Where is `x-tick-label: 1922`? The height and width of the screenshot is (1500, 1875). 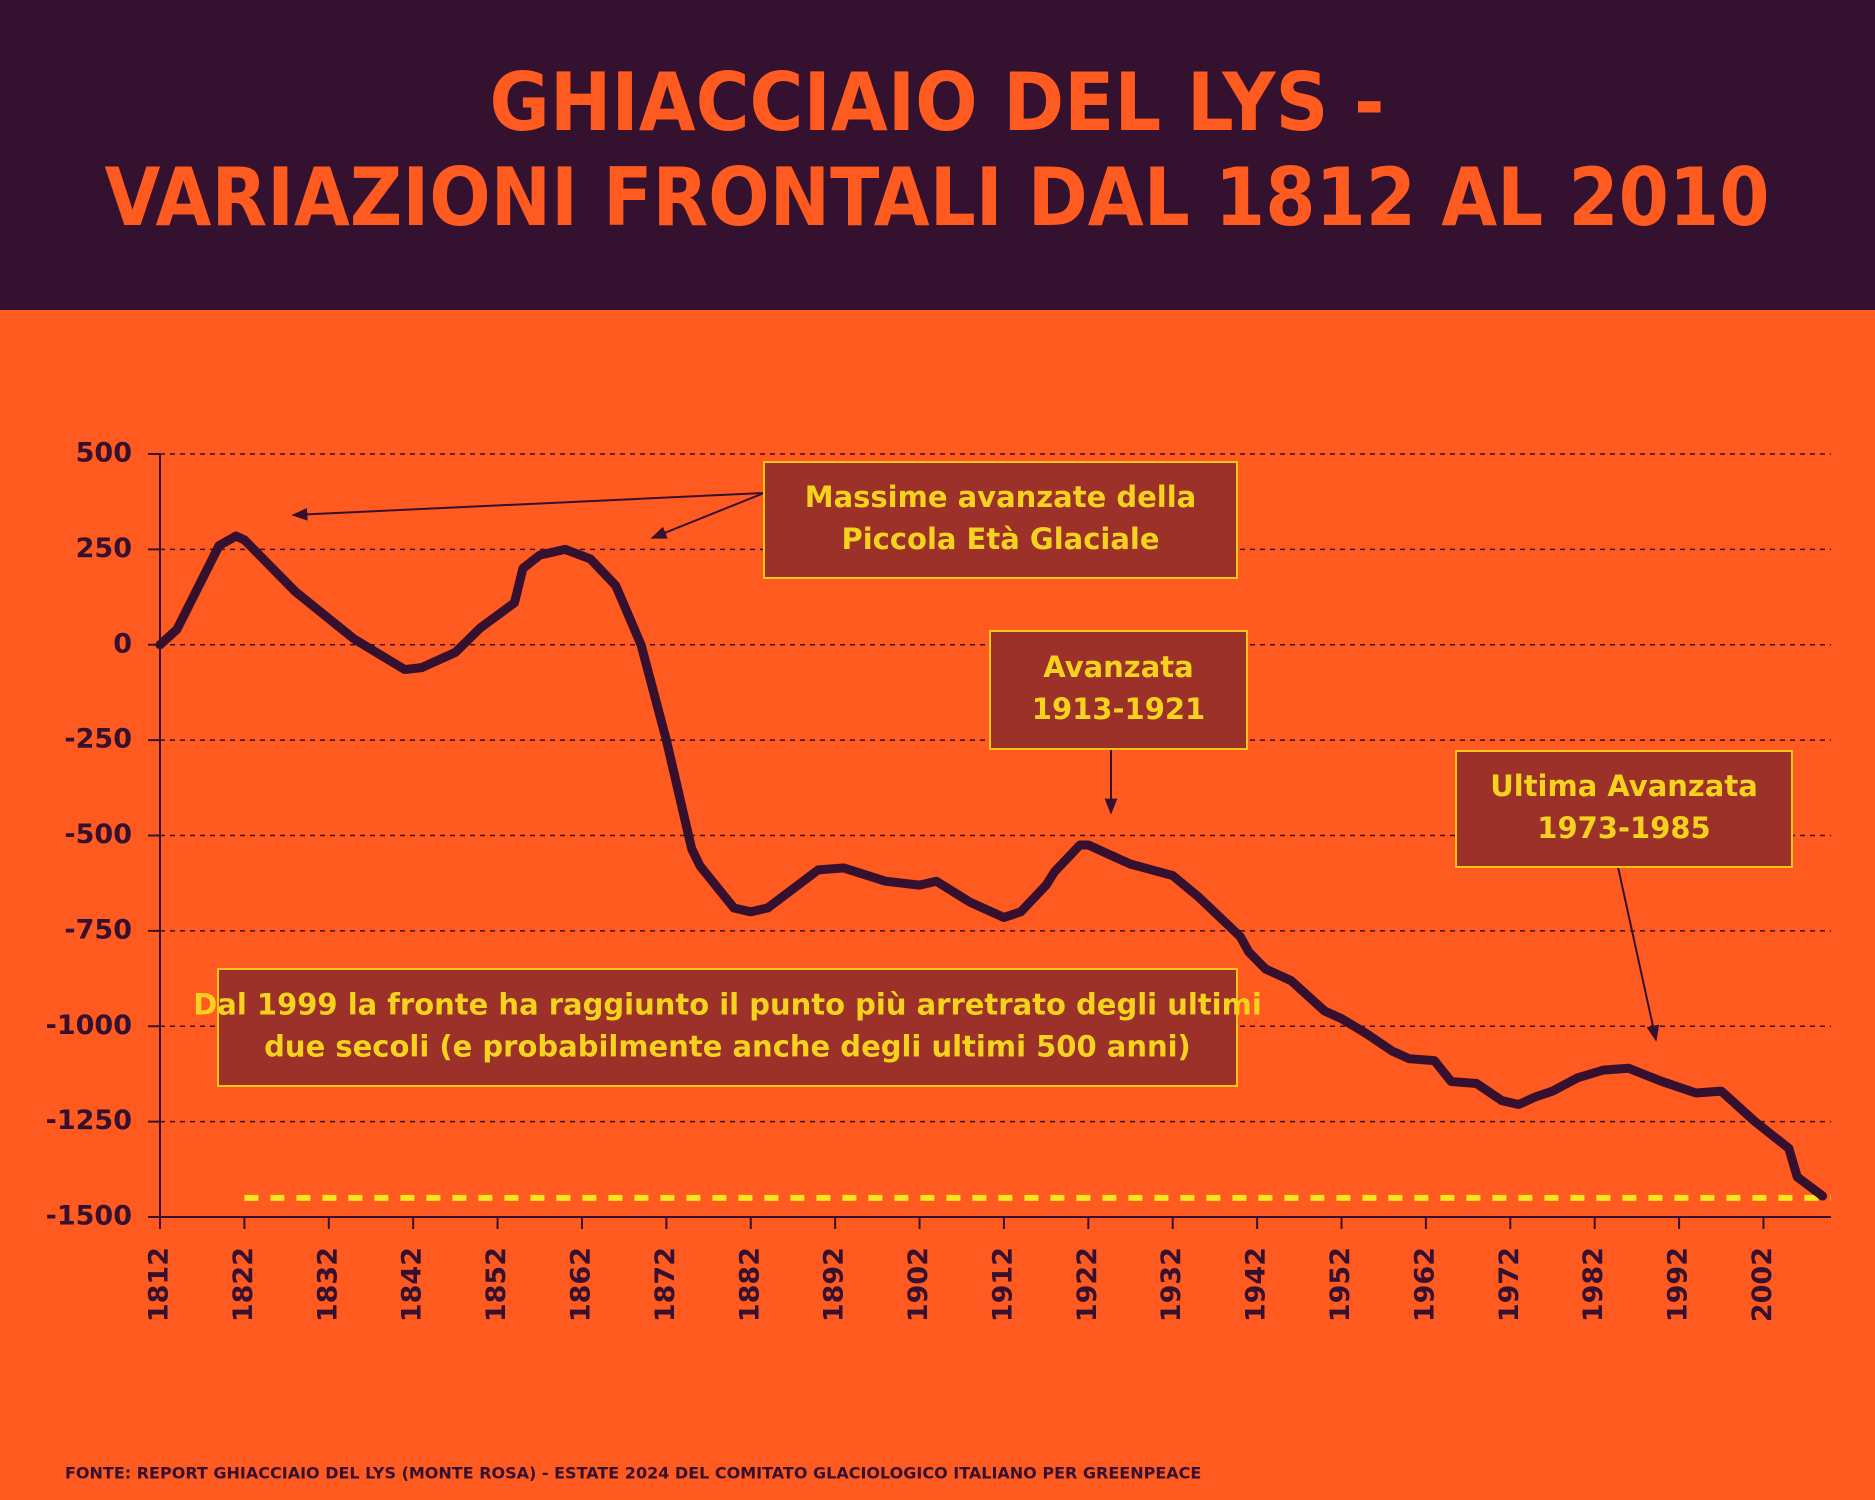 x-tick-label: 1922 is located at coordinates (1087, 1284).